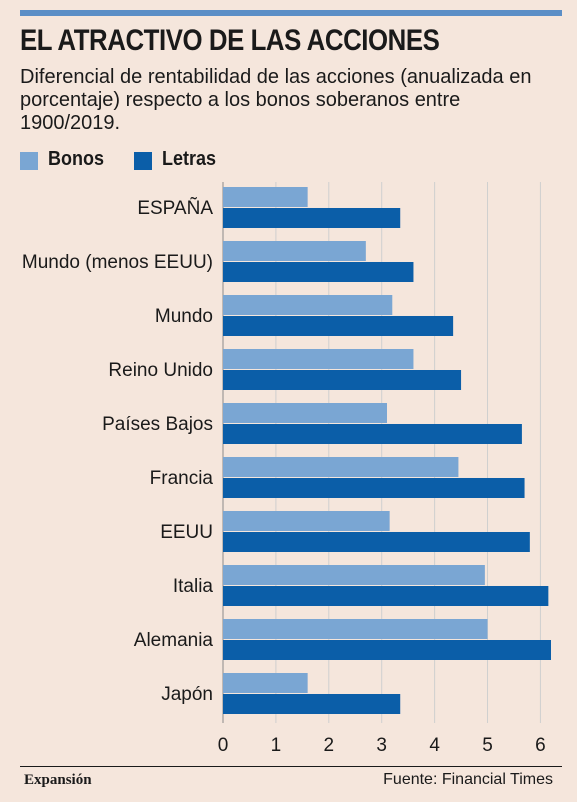 The image size is (577, 802). What do you see at coordinates (160, 370) in the screenshot?
I see `category-label-3: Reino Unido` at bounding box center [160, 370].